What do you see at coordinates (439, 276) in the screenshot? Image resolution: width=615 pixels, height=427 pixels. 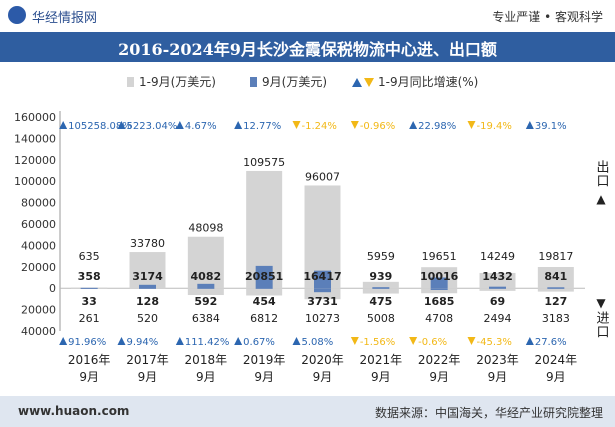 I see `export-monthly-value: 10016` at bounding box center [439, 276].